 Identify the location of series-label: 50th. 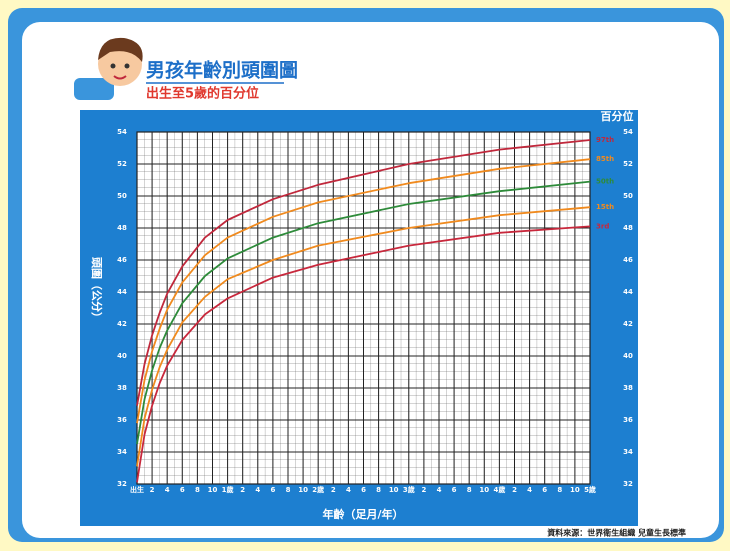
(605, 182).